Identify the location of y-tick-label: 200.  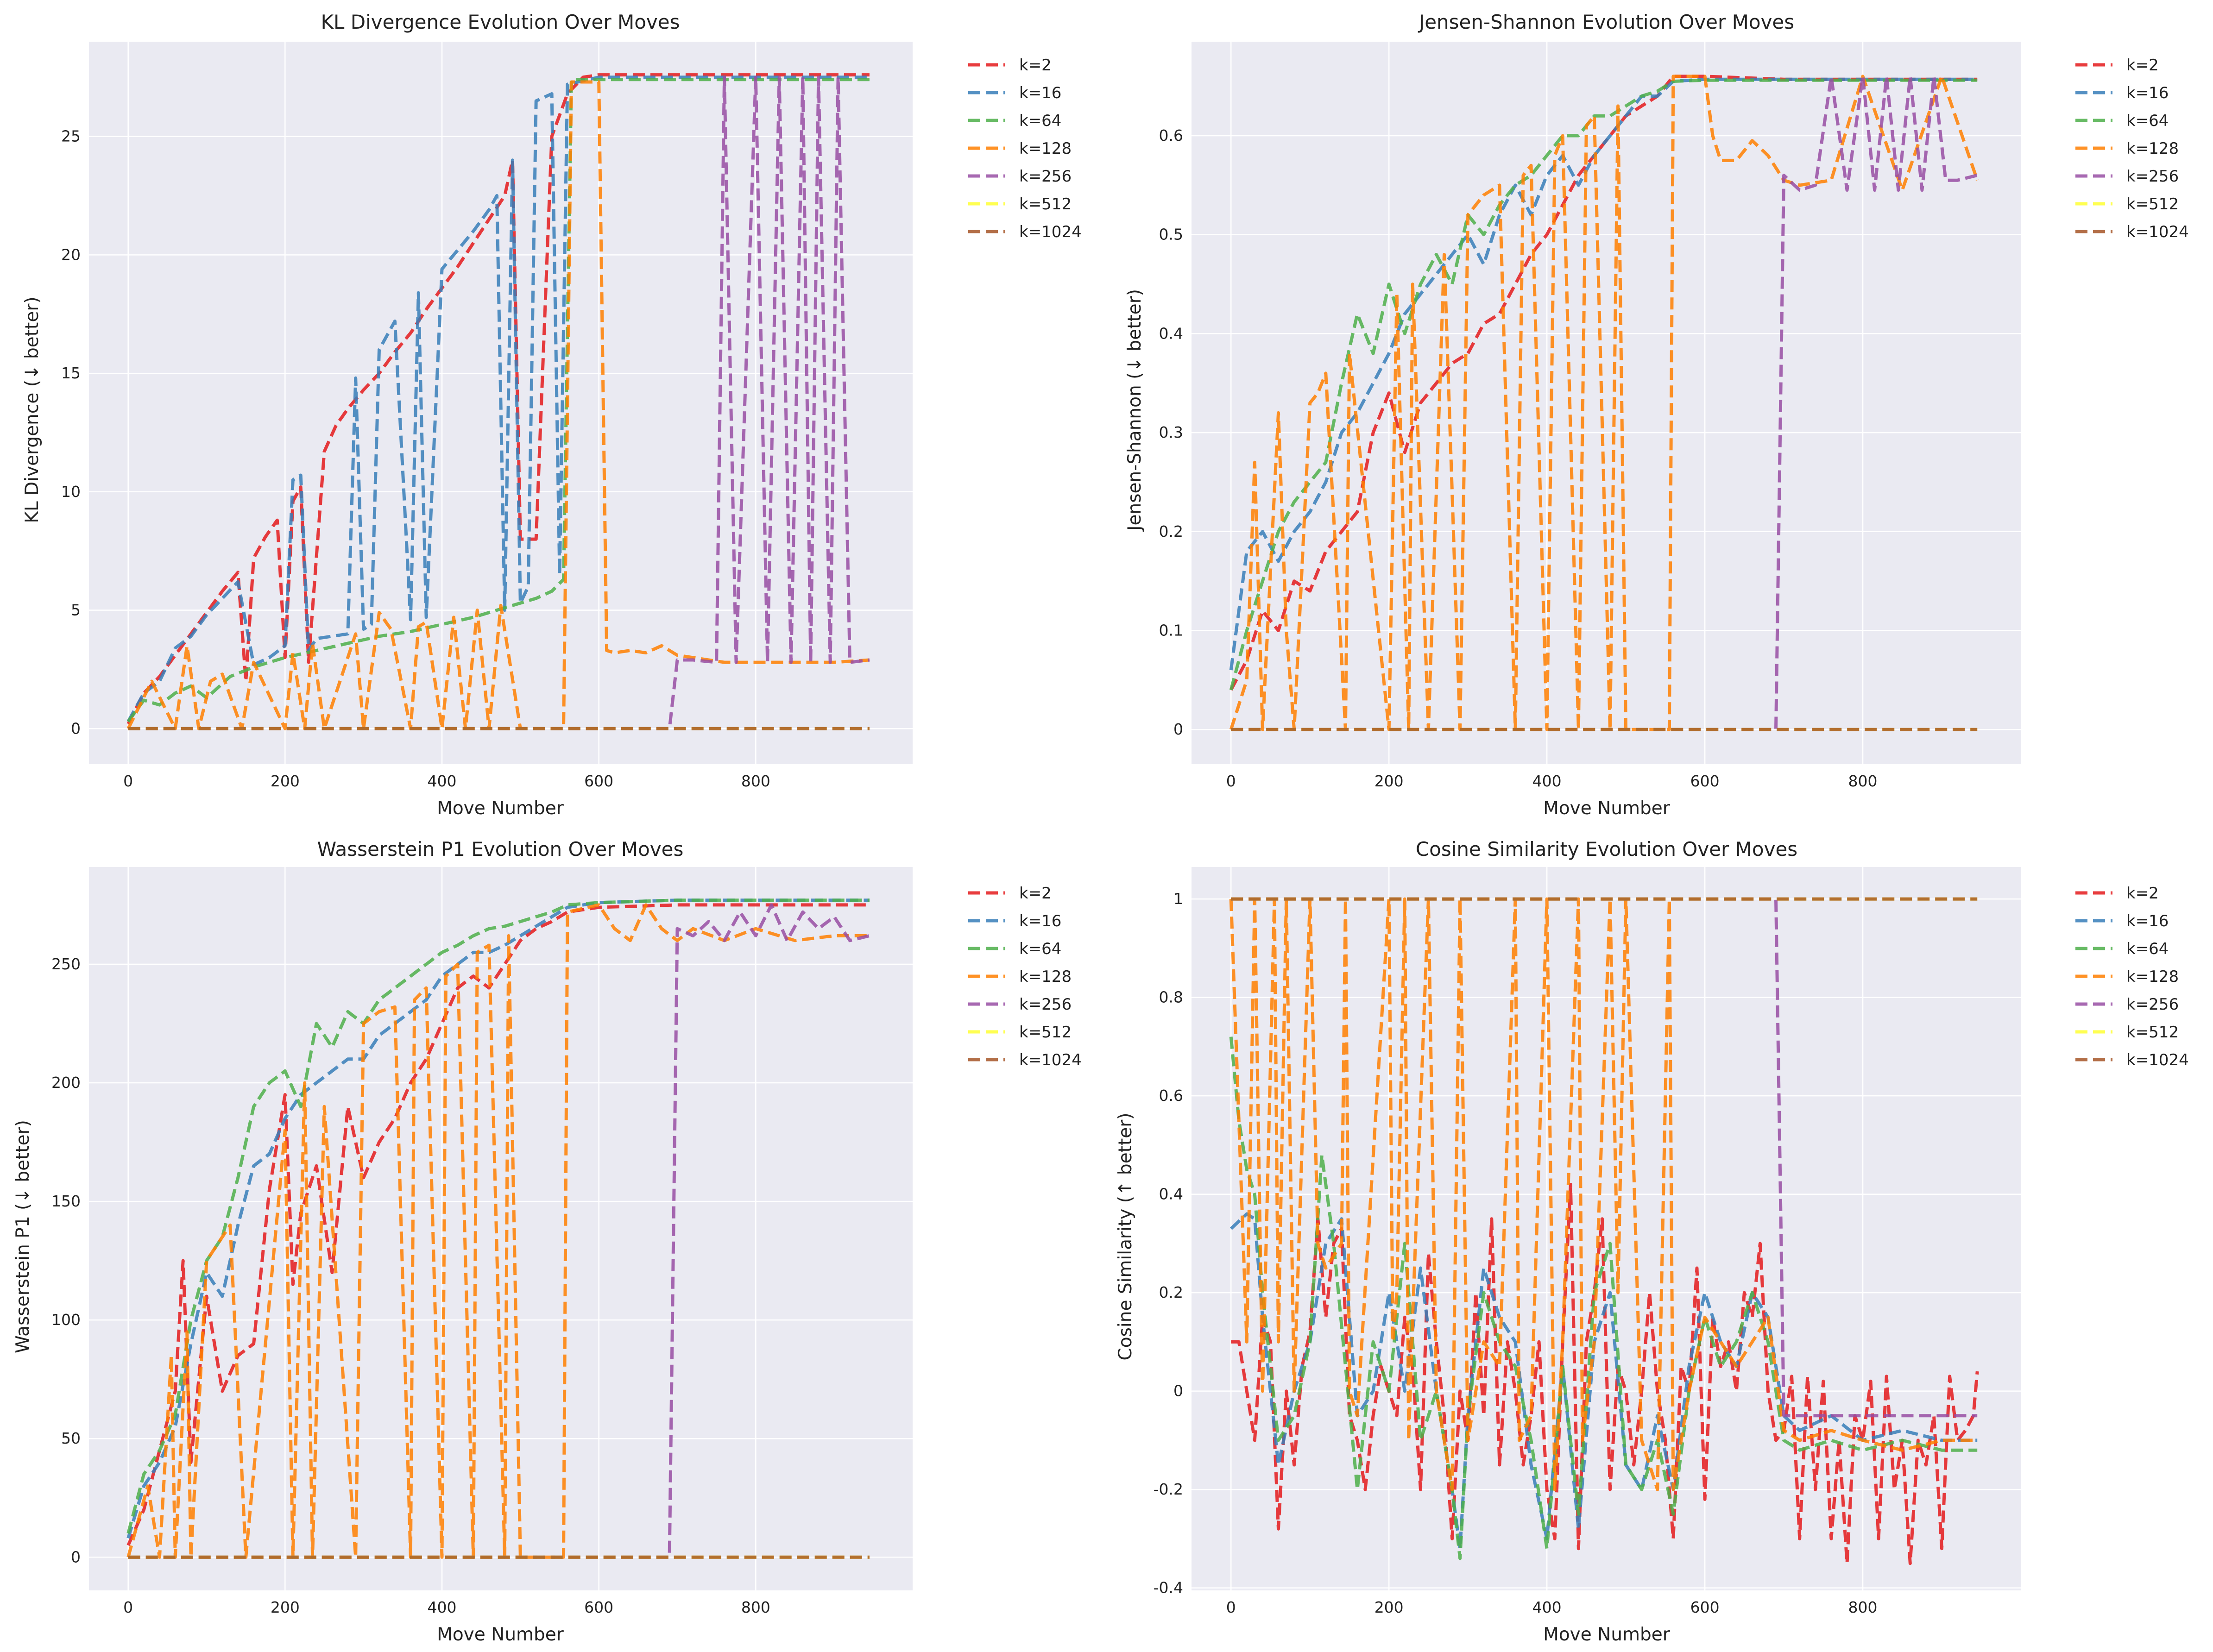
(66, 1083).